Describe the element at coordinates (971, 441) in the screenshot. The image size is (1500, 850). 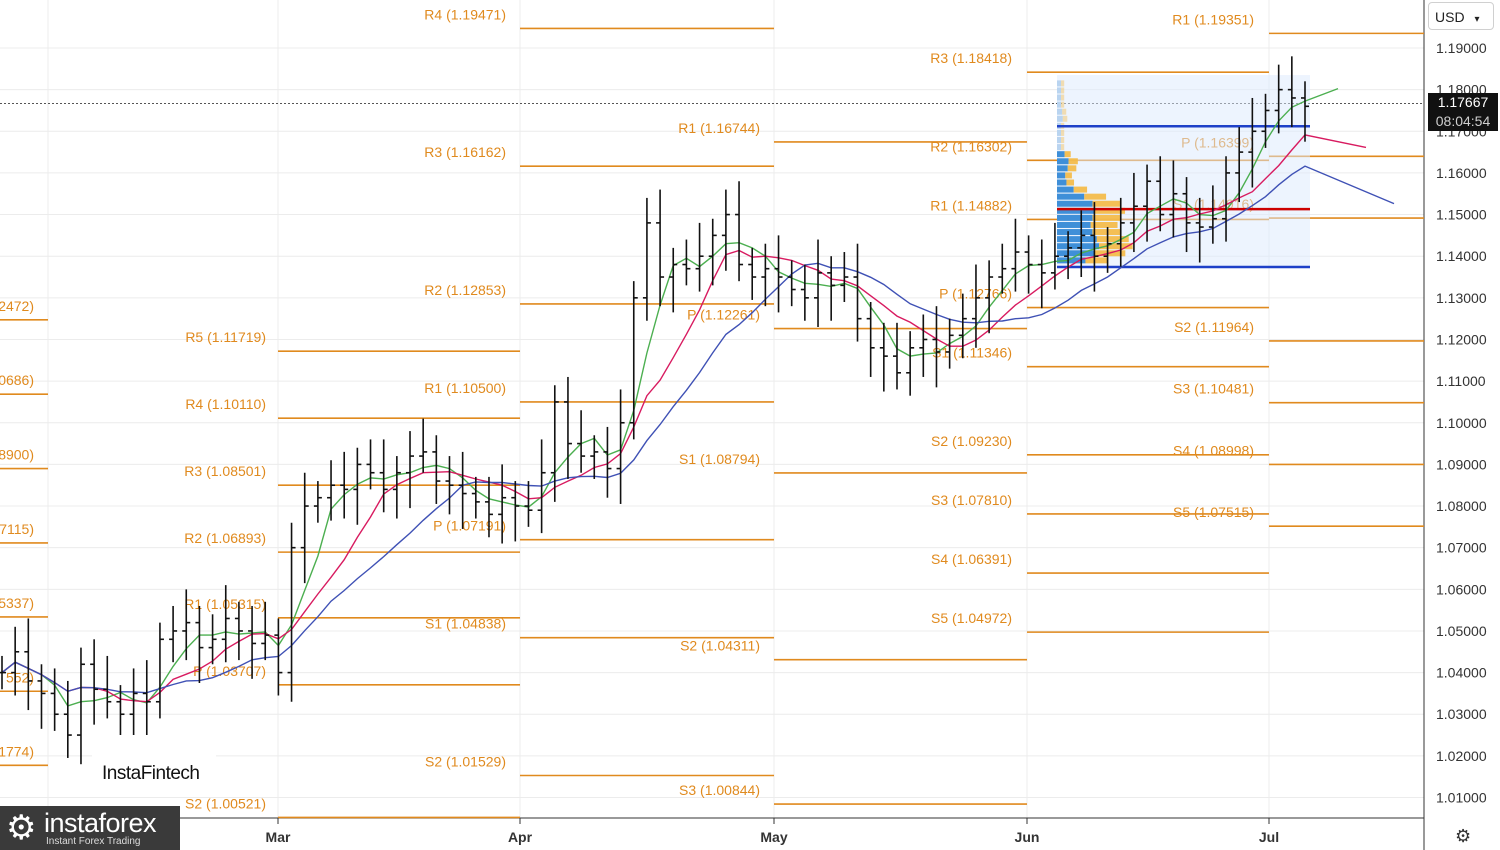
I see `pivot-label: S2 (1.09230)` at that location.